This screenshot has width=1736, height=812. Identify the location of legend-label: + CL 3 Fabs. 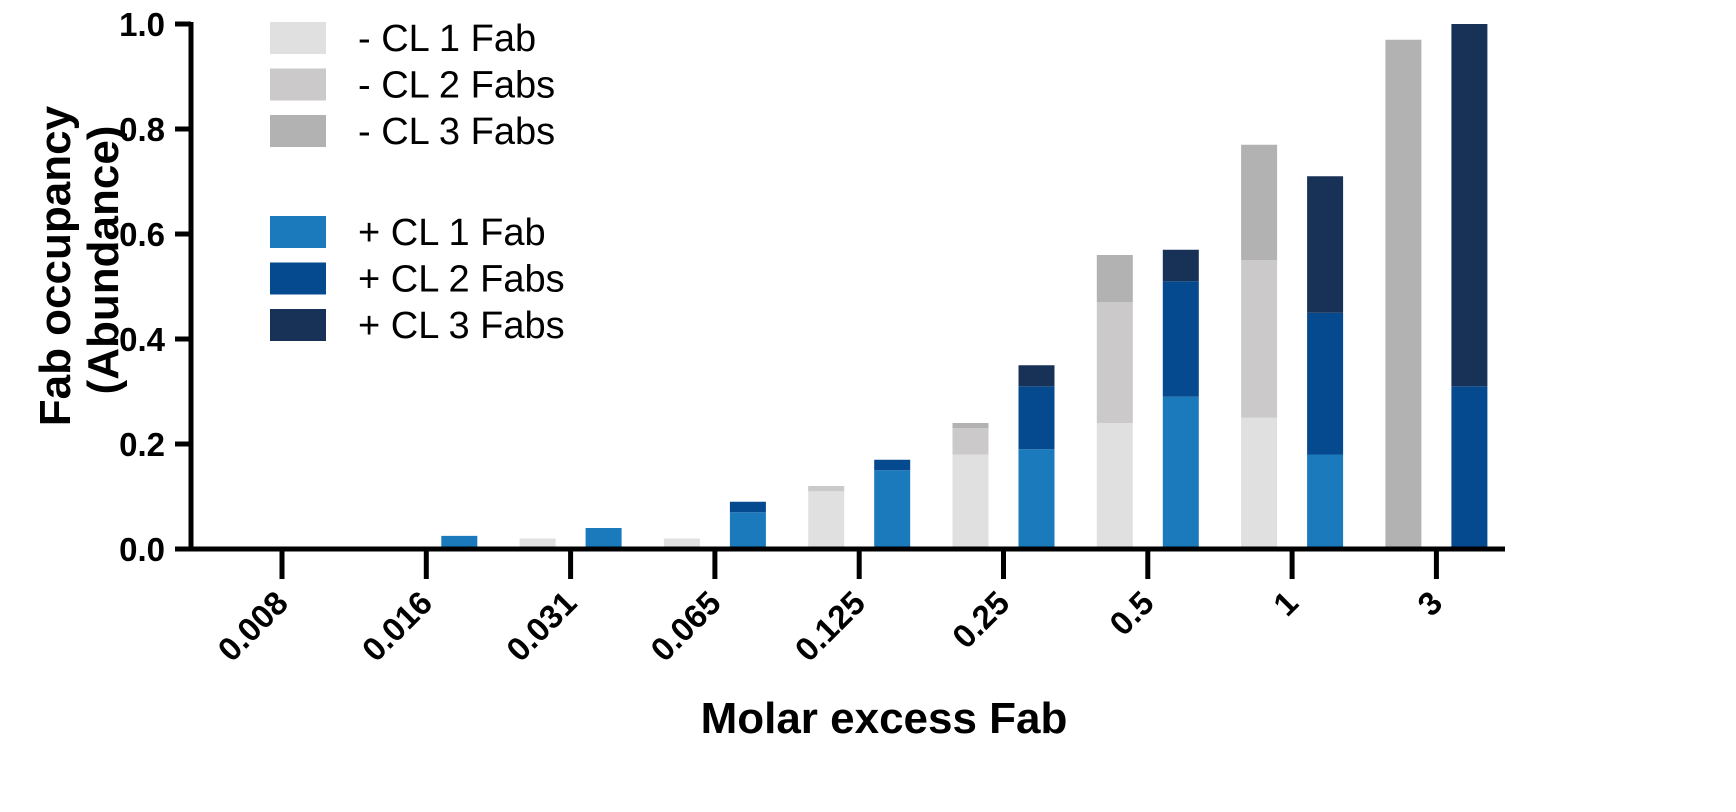
(461, 326).